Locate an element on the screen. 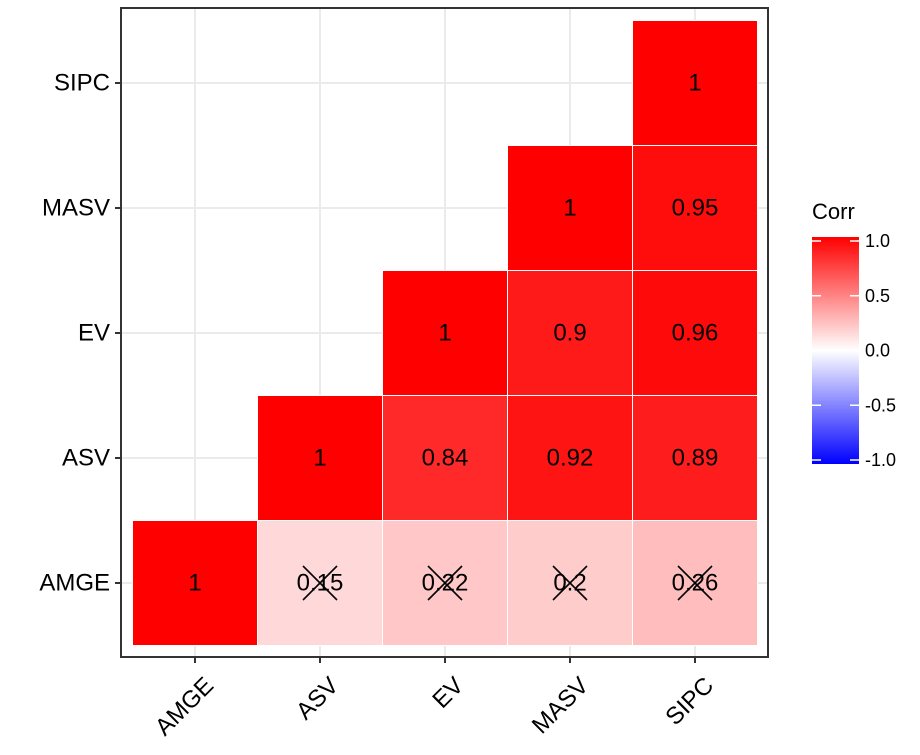  x-axis-tick-label: SIPC is located at coordinates (689, 701).